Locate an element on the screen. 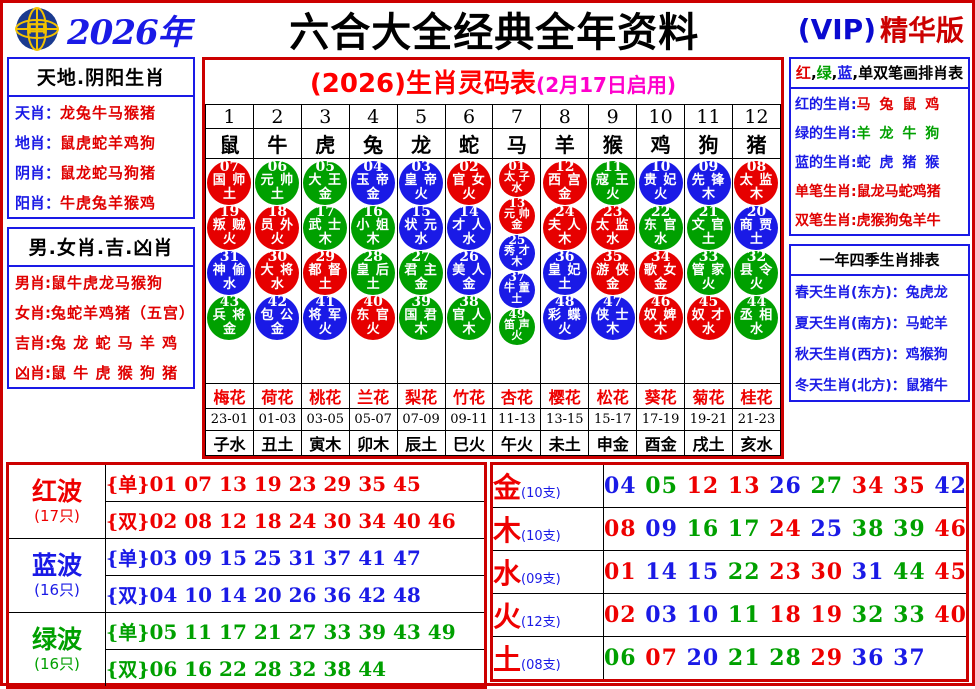  ball-title: 小 姐 is located at coordinates (373, 225).